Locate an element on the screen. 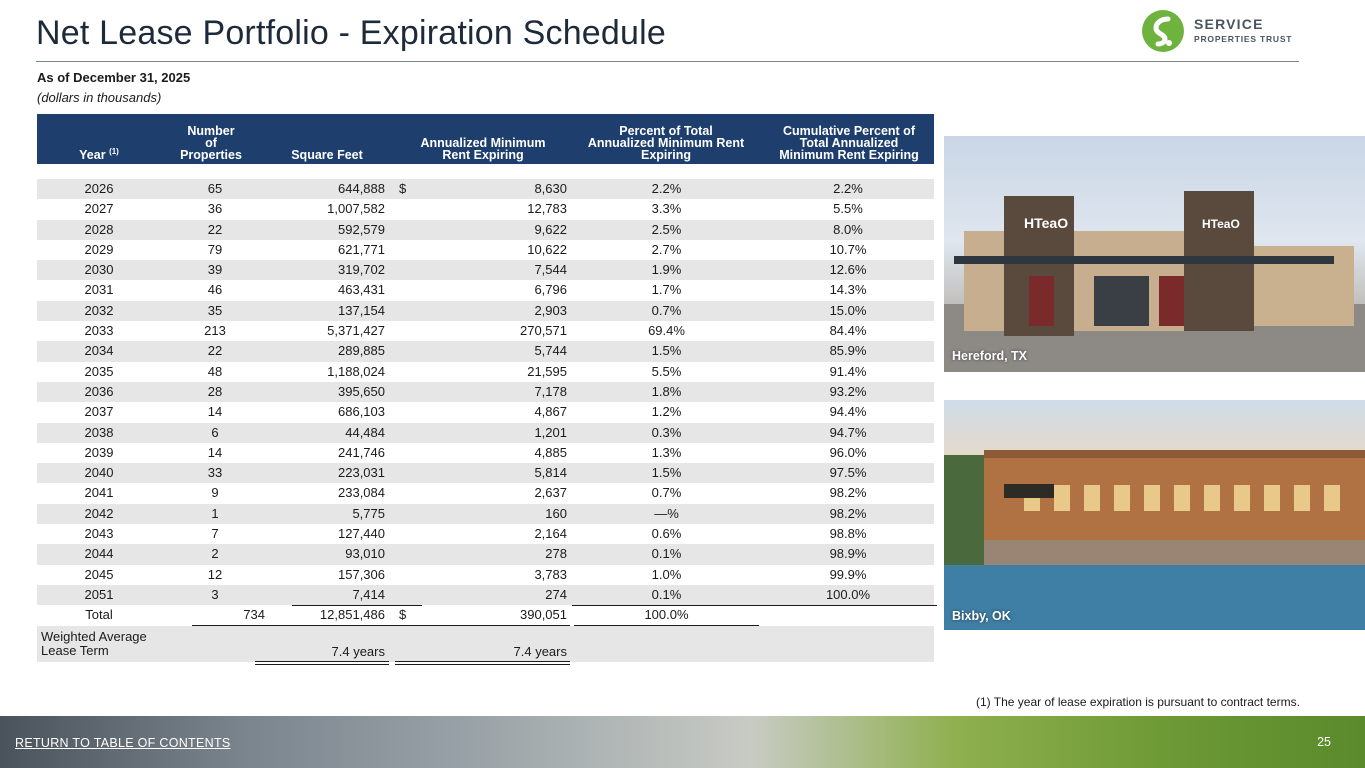  wal-label: Weighted Average Lease Term is located at coordinates (94, 643).